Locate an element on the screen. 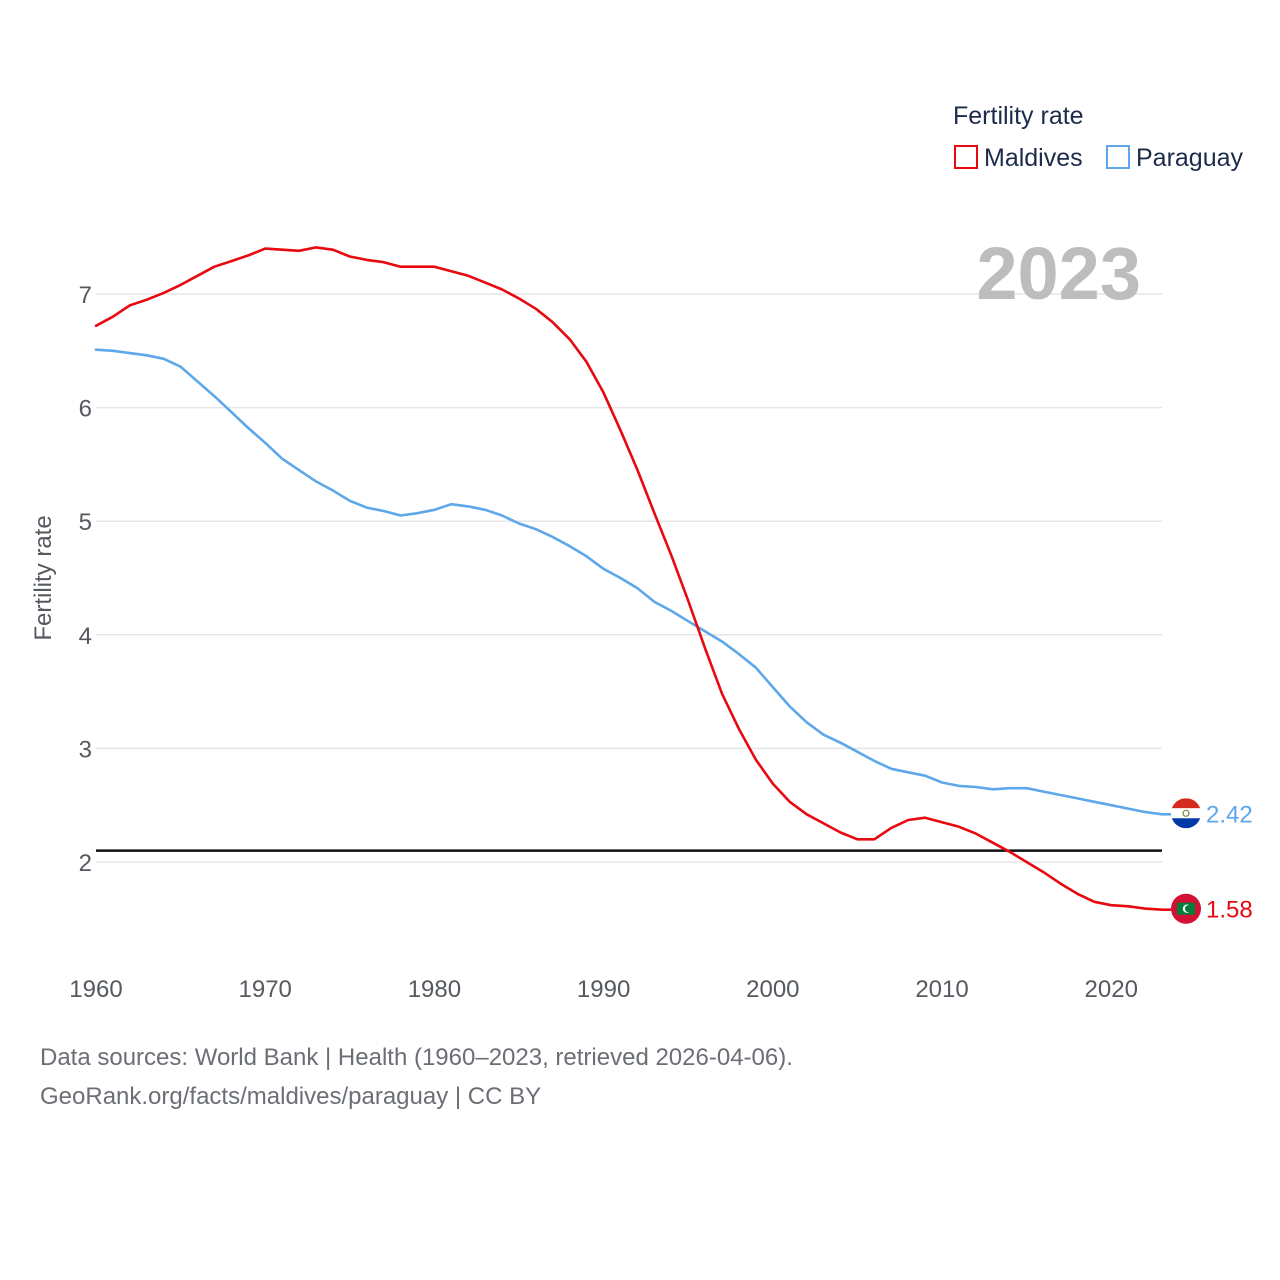 This screenshot has width=1280, height=1280. end-value-label-maldives: 1.58 is located at coordinates (1229, 910).